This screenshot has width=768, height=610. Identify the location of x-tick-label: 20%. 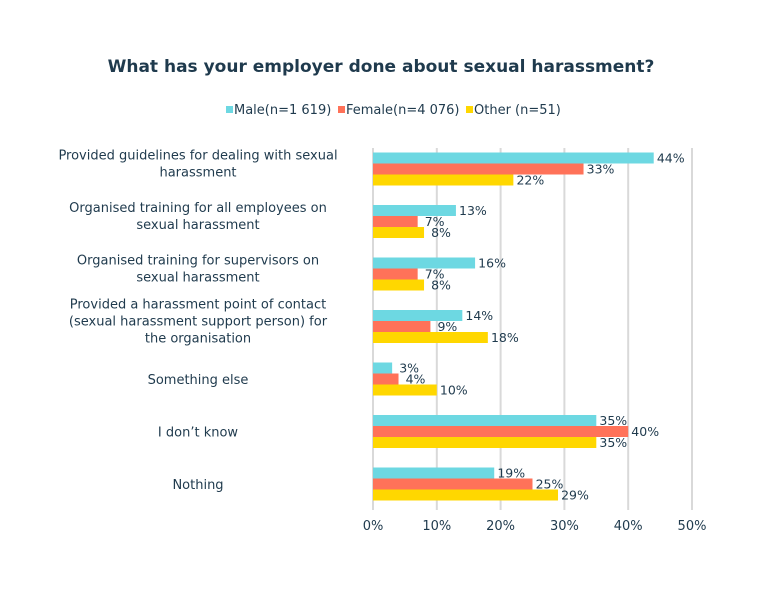
(500, 526).